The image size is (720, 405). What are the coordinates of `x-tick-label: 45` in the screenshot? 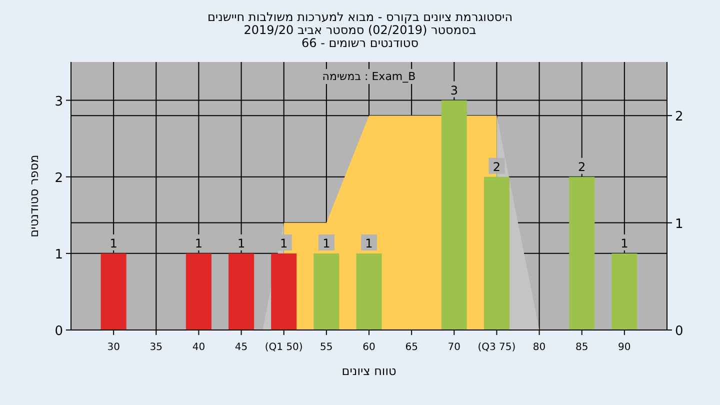 It's located at (241, 347).